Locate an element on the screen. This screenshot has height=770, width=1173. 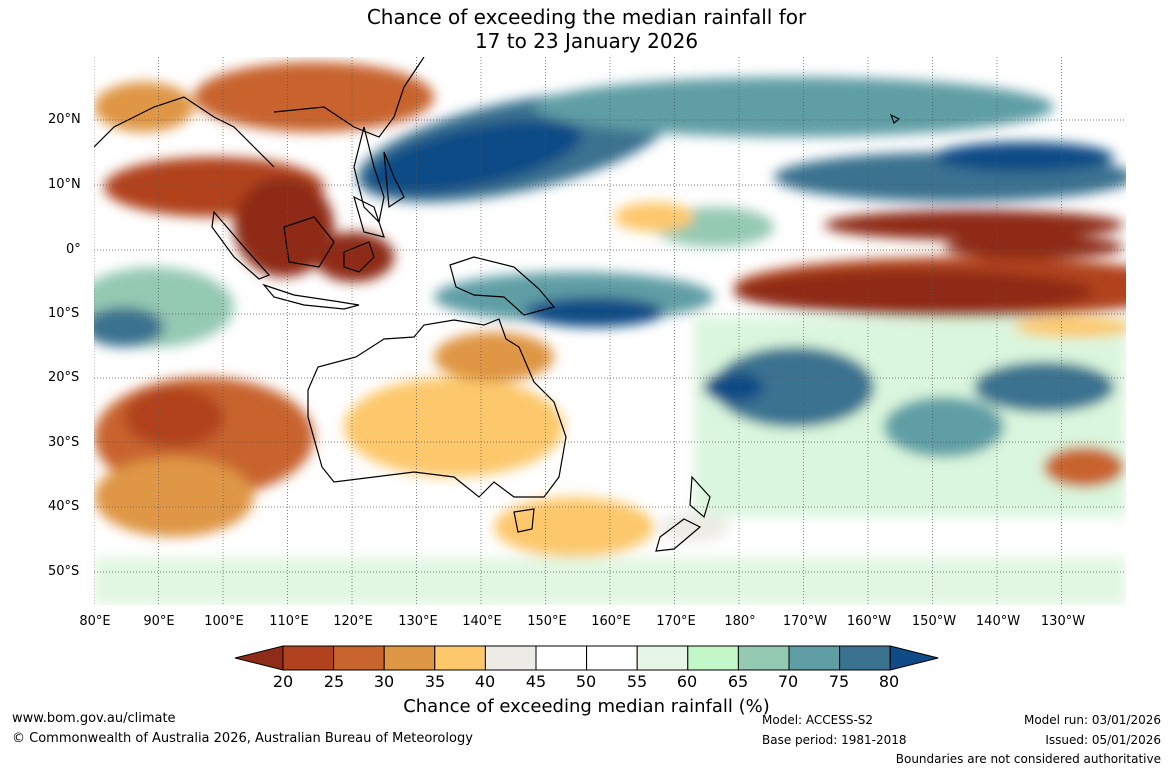
legend-tick-50: 50 is located at coordinates (586, 681).